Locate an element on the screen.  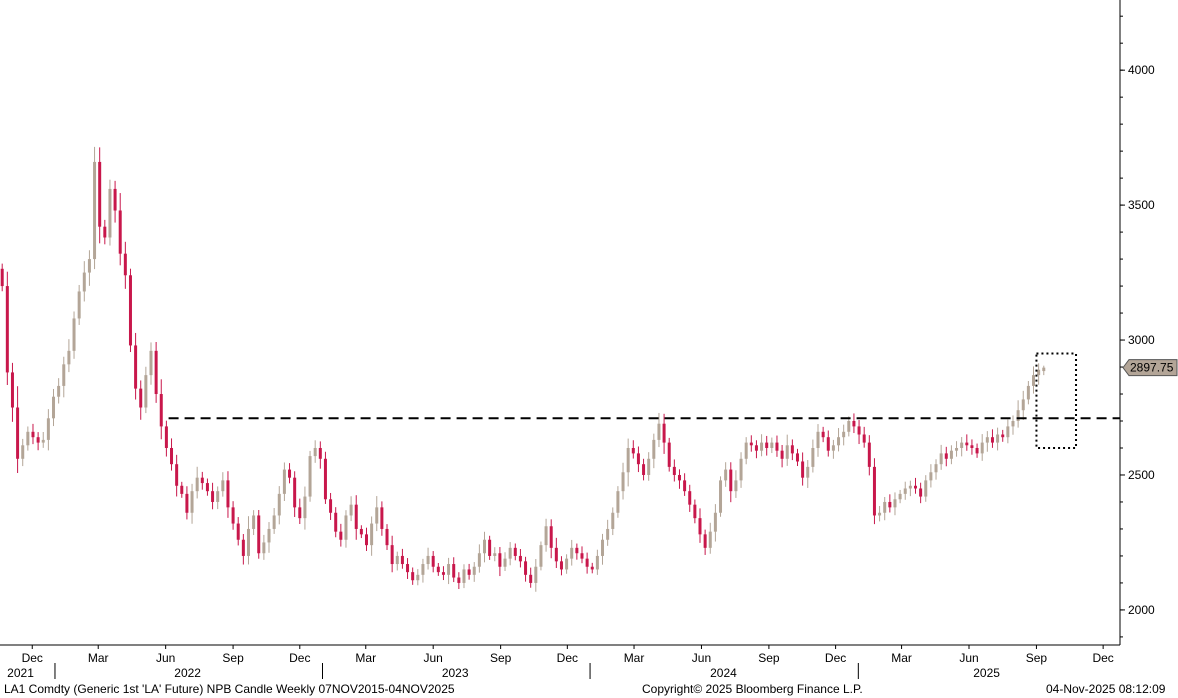
last-price-tag-shape is located at coordinates (1150, 368).